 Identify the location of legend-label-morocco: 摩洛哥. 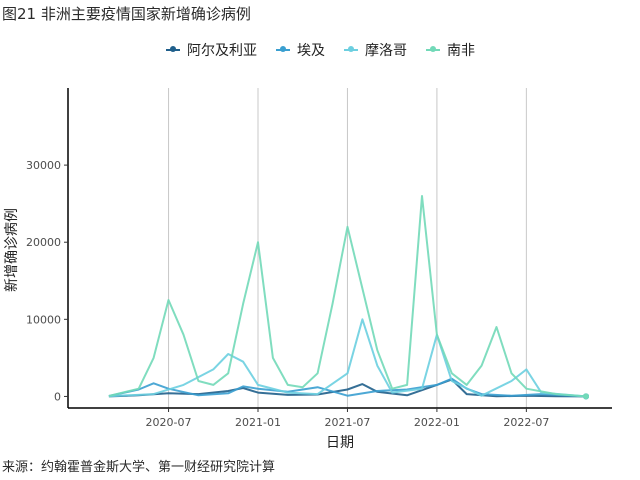
(386, 51).